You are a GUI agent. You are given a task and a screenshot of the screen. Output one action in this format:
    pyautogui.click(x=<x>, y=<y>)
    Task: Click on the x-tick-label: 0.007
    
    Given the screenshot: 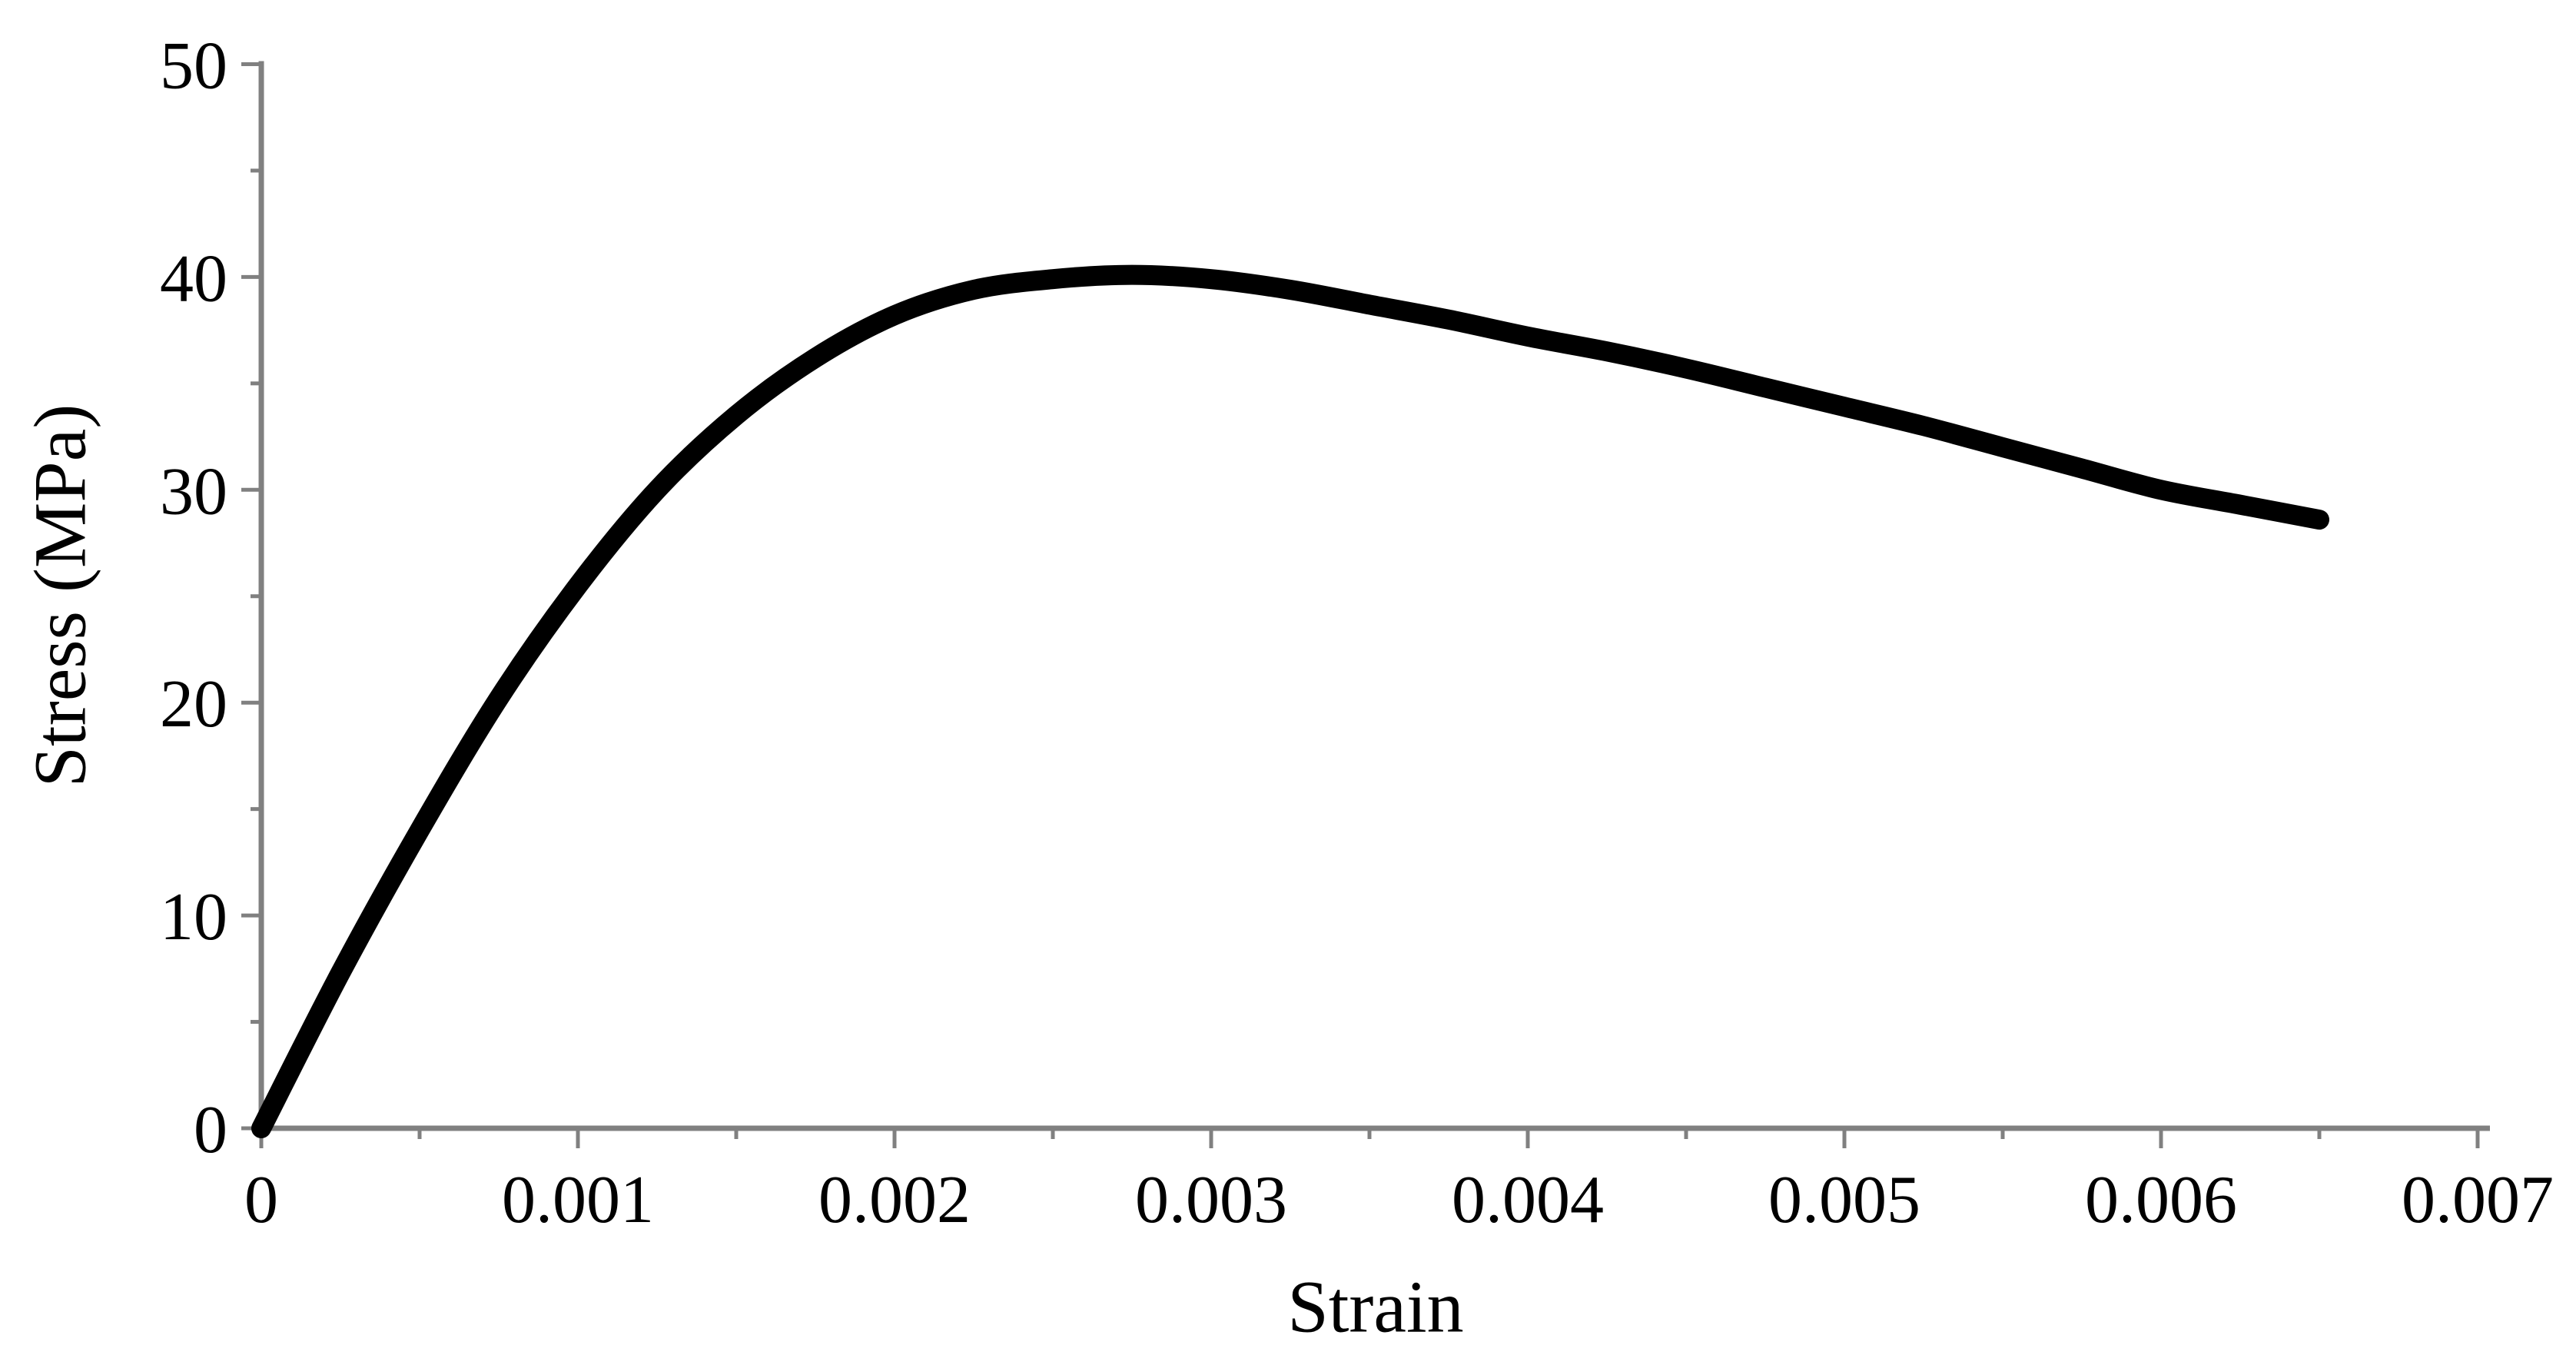 What is the action you would take?
    pyautogui.click(x=2478, y=1200)
    